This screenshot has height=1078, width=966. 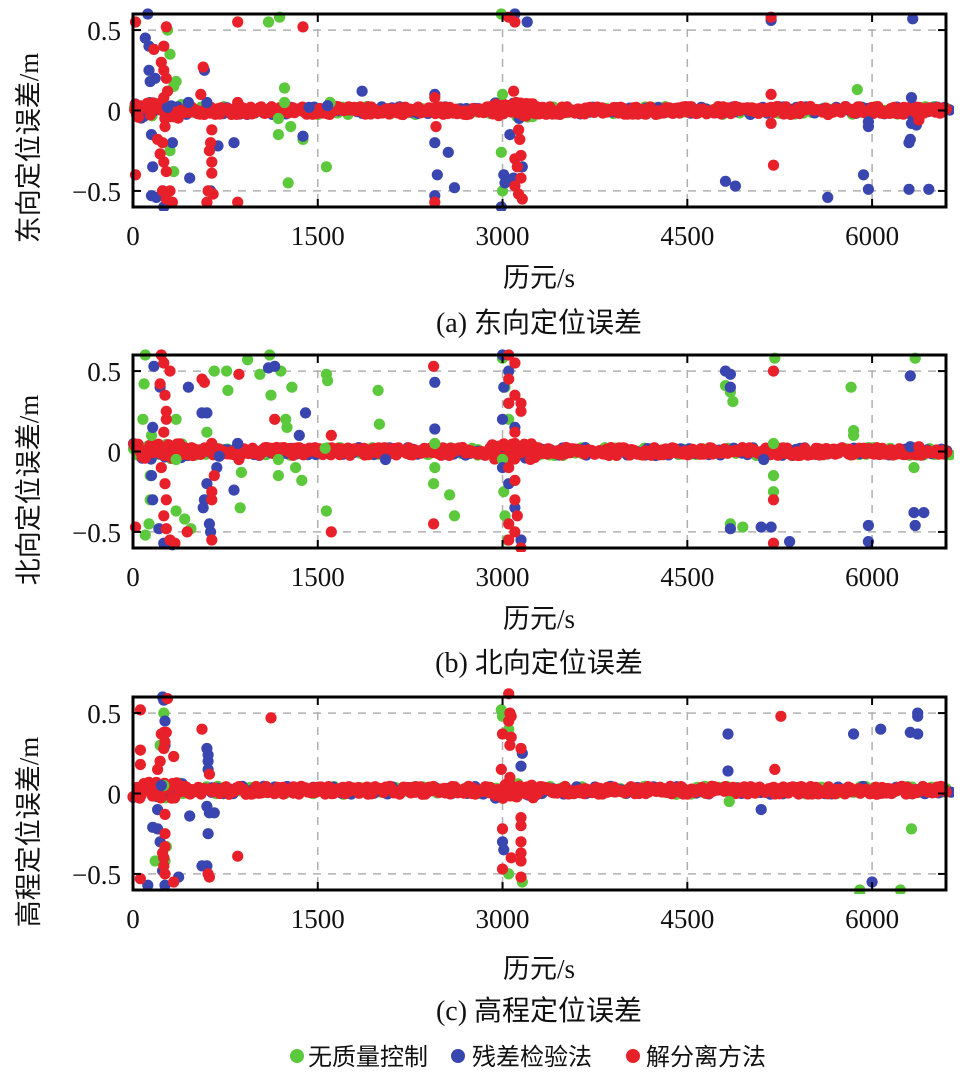 What do you see at coordinates (318, 919) in the screenshot?
I see `x-tick-label: 1500` at bounding box center [318, 919].